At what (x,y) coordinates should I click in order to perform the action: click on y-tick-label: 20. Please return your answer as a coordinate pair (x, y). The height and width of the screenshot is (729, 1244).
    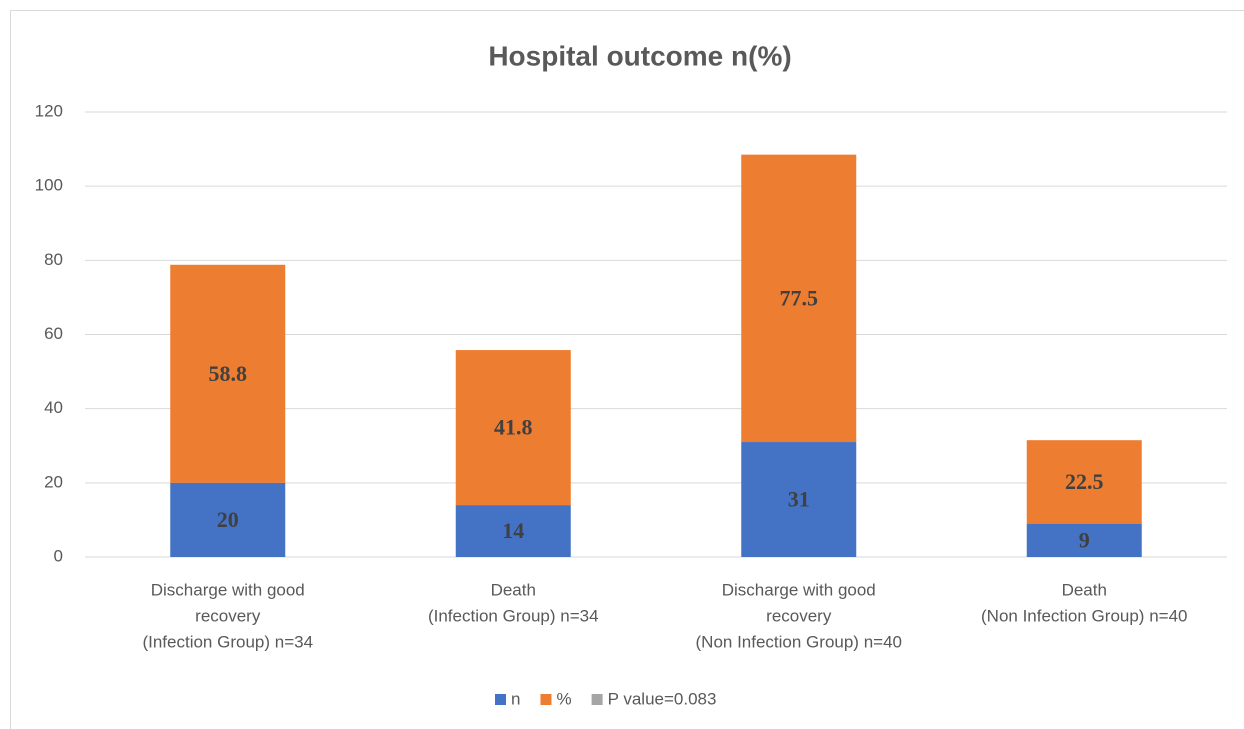
    Looking at the image, I should click on (53, 481).